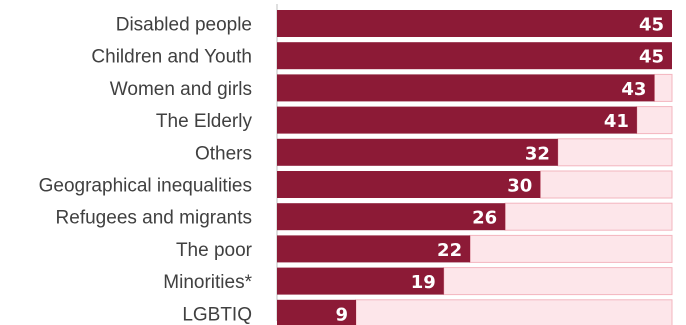  I want to click on category-label: Minorities*, so click(207, 282).